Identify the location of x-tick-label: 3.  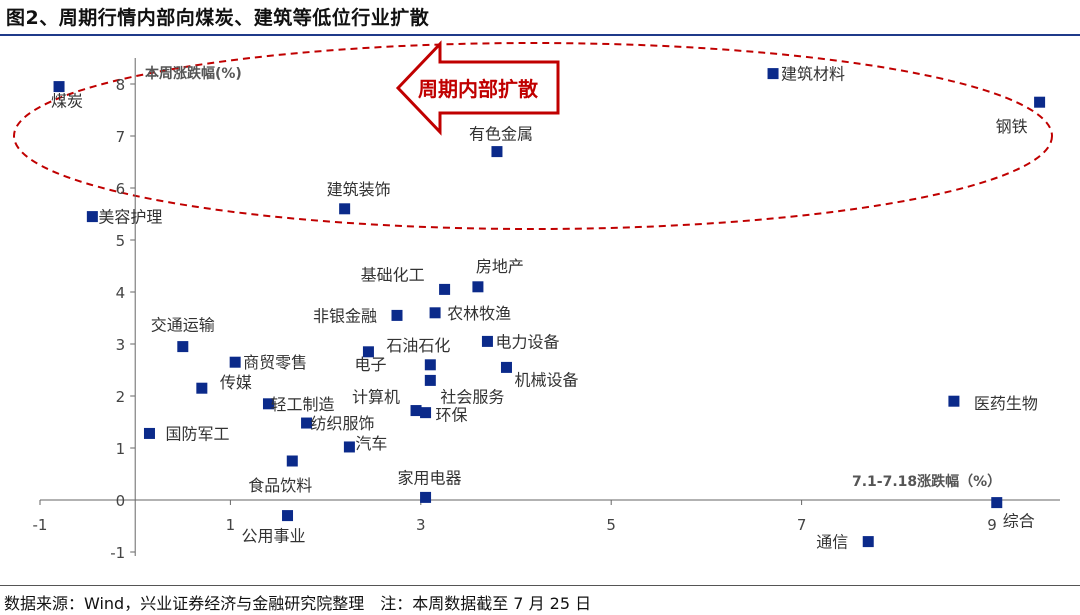
(421, 525).